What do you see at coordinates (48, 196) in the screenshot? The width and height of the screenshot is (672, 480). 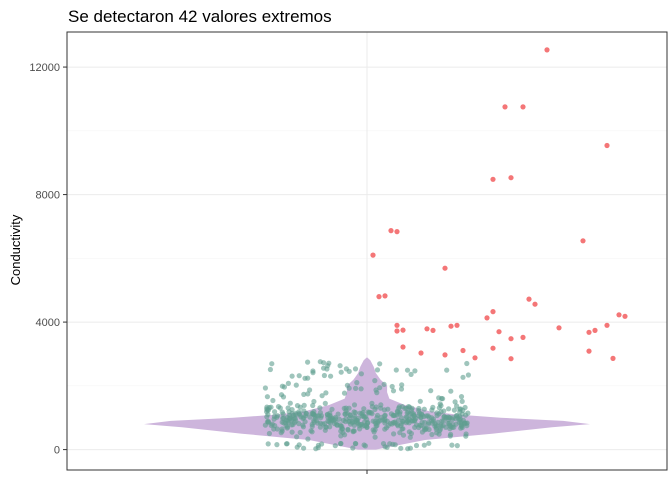 I see `y-tick-label: 8000` at bounding box center [48, 196].